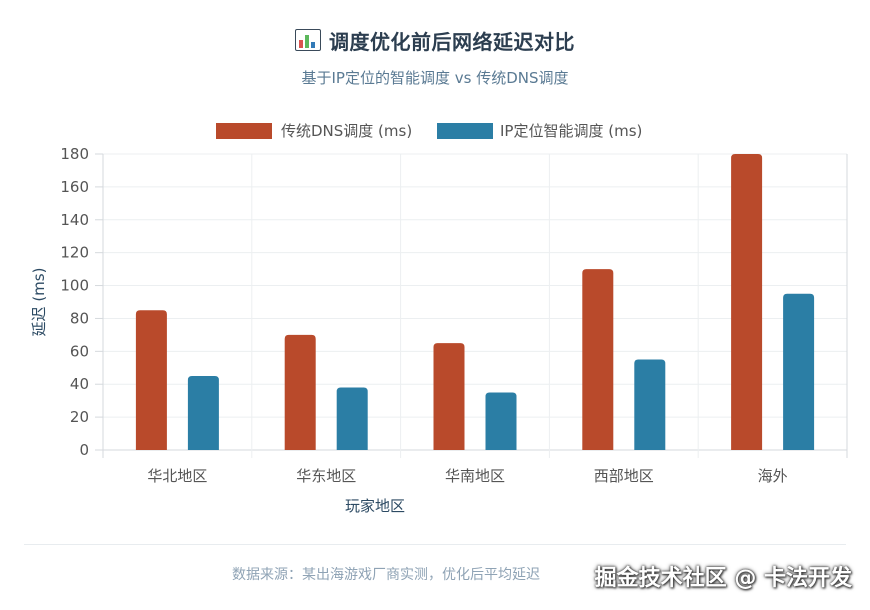 Image resolution: width=870 pixels, height=610 pixels. I want to click on y-tick-label: 160, so click(74, 187).